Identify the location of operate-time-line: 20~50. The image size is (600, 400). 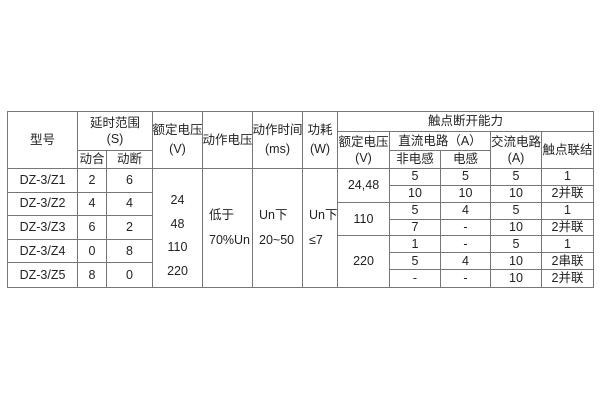
(277, 240).